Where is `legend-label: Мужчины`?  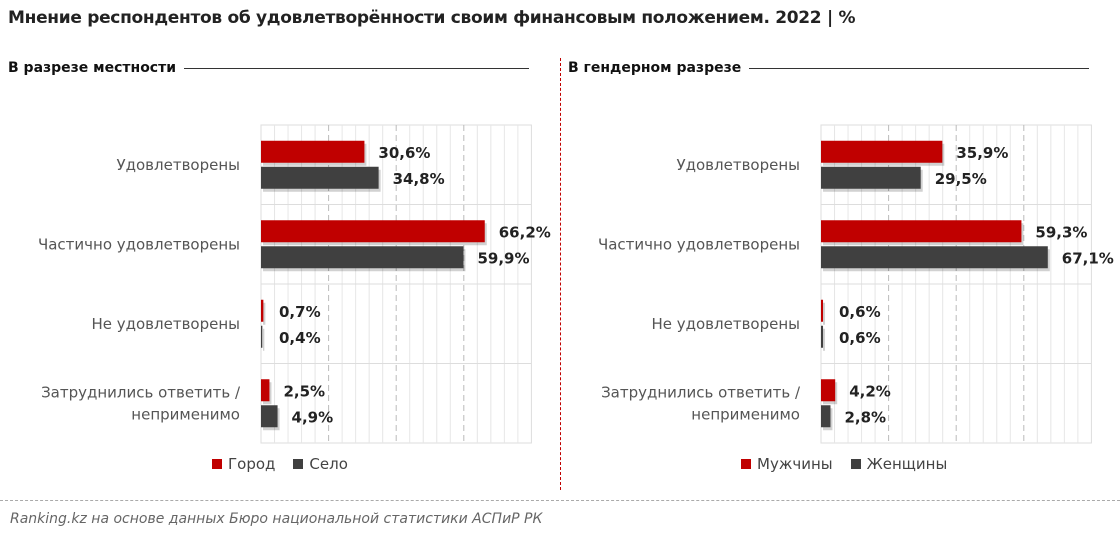 legend-label: Мужчины is located at coordinates (795, 464).